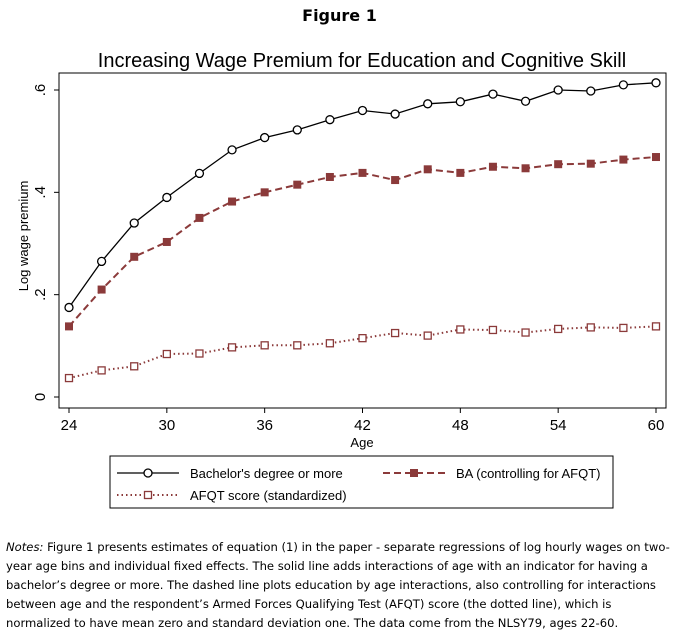  Describe the element at coordinates (69, 425) in the screenshot. I see `x-tick-label: 24` at that location.